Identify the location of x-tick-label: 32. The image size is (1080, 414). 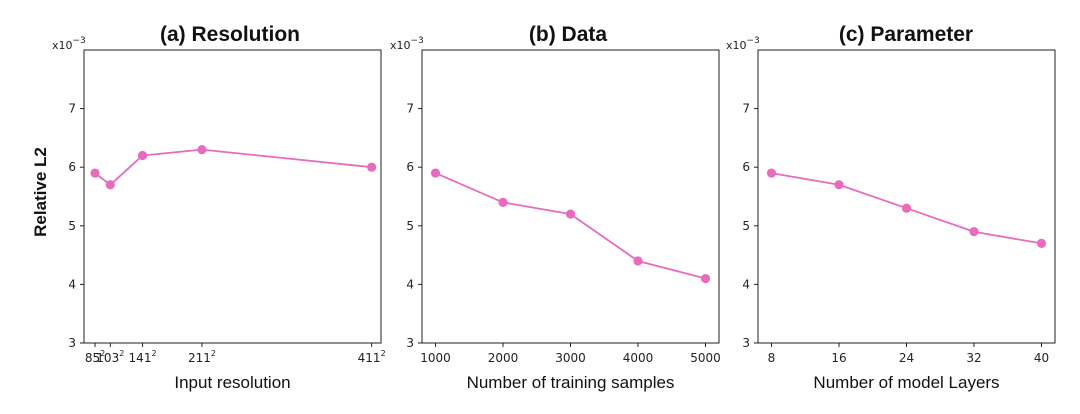
(973, 358).